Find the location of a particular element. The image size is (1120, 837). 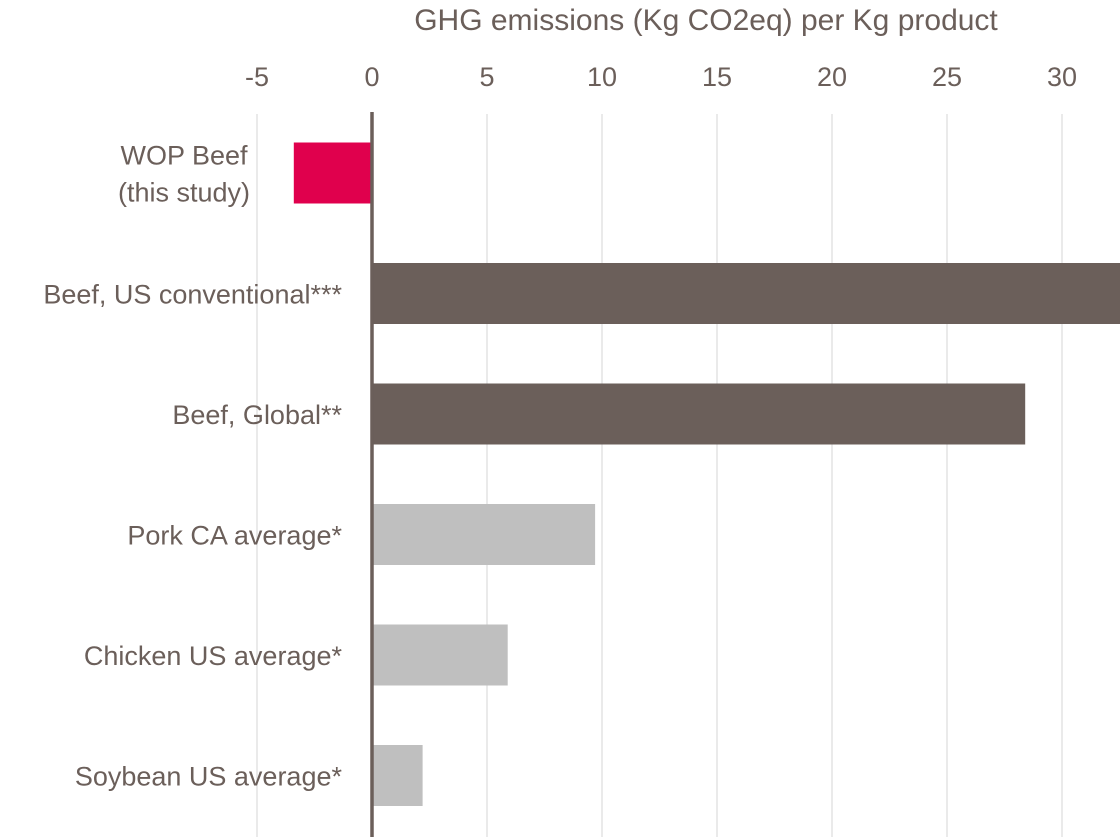

x-tick-label: -5 is located at coordinates (257, 77).